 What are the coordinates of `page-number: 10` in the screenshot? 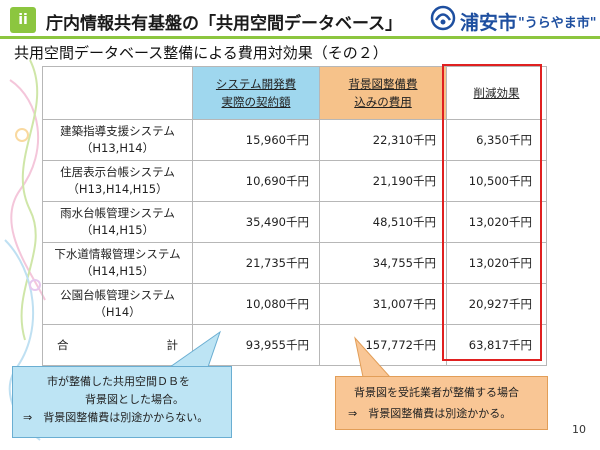 It's located at (579, 429).